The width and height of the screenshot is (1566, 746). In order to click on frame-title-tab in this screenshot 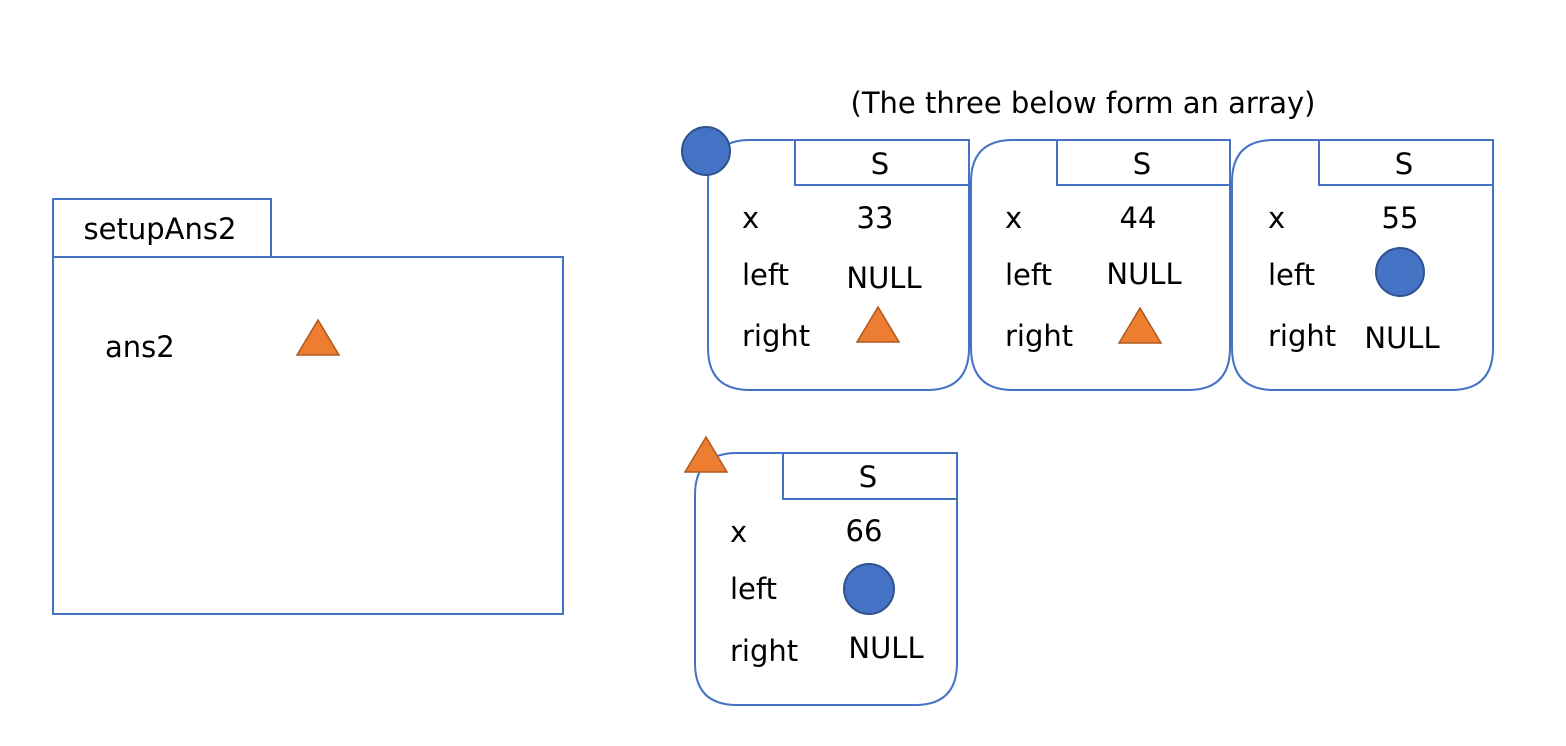, I will do `click(162, 228)`.